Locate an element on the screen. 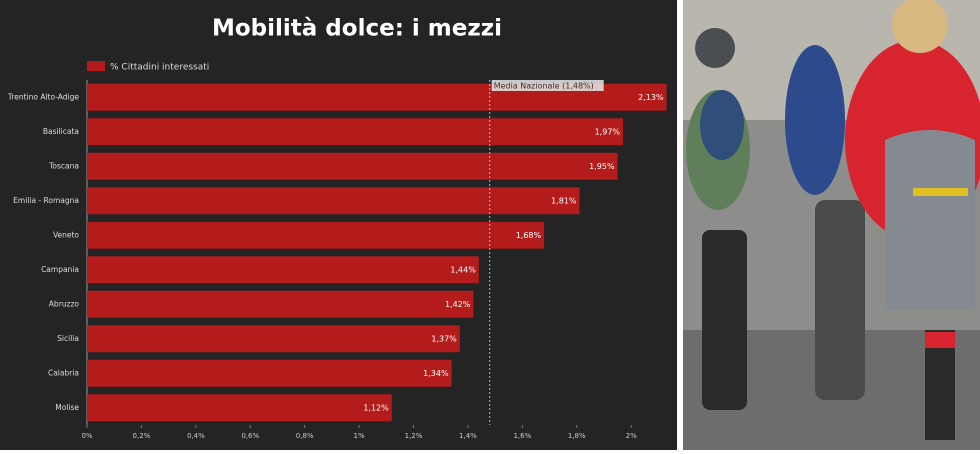 The height and width of the screenshot is (454, 980). x-tick-label: 1,8% is located at coordinates (577, 436).